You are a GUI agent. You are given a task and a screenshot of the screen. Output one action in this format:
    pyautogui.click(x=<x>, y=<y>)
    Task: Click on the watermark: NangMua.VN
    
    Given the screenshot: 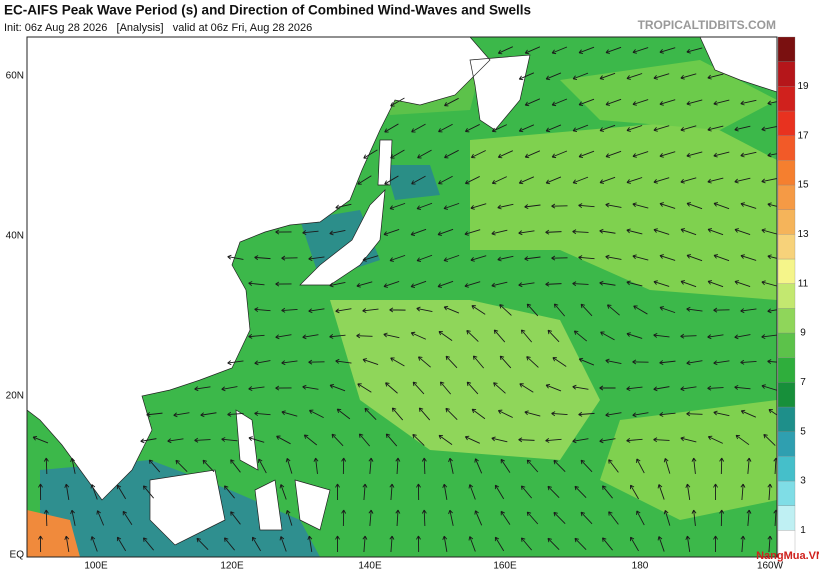 What is the action you would take?
    pyautogui.click(x=787, y=556)
    